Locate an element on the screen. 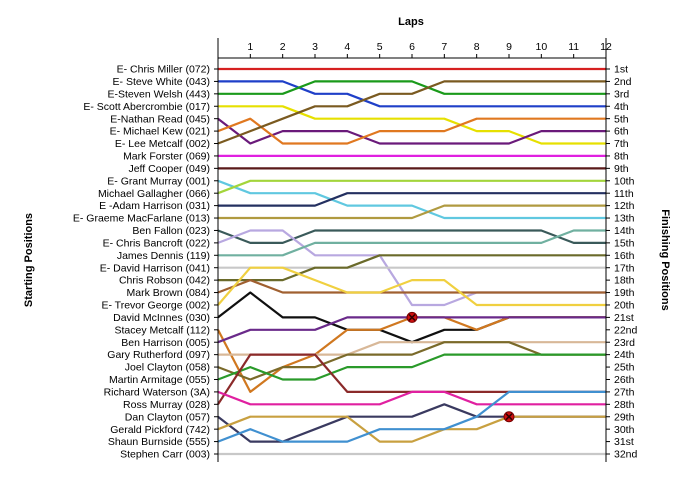 The height and width of the screenshot is (480, 700). x-tick-label: 6 is located at coordinates (412, 47).